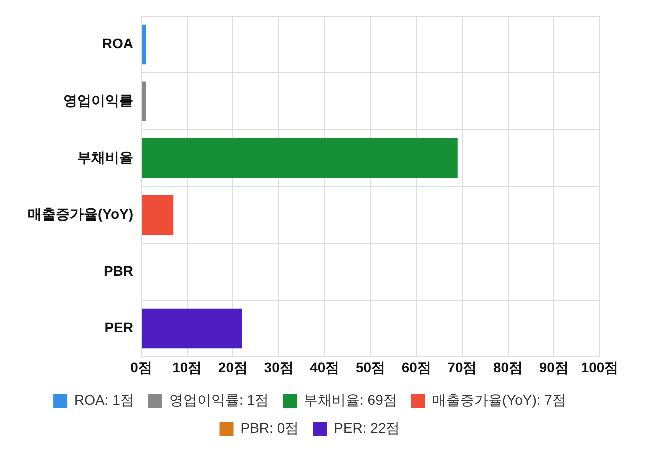 The width and height of the screenshot is (650, 450). Describe the element at coordinates (279, 367) in the screenshot. I see `x-tick-label: 30점` at that location.